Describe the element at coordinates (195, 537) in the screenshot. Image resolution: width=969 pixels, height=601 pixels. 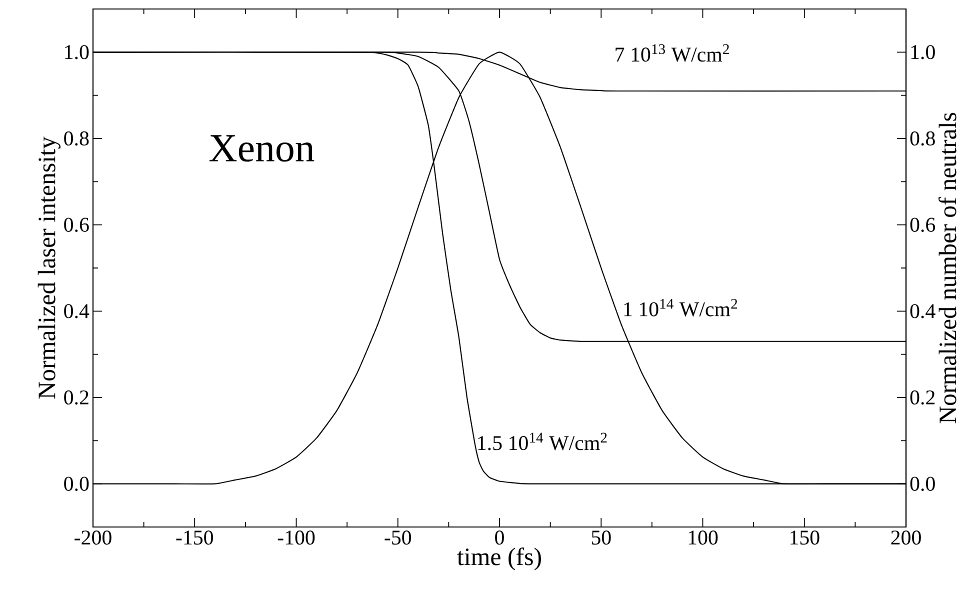
I see `x-tick-label: -150` at that location.